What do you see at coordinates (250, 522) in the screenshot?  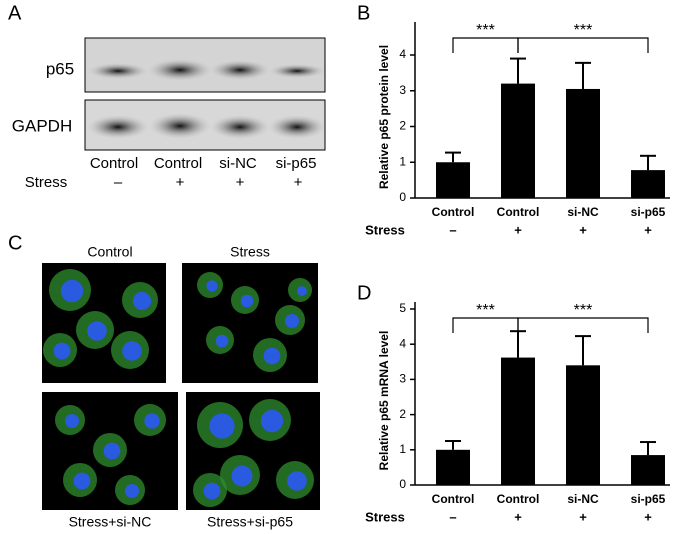 I see `image-title: Stress+si-p65` at bounding box center [250, 522].